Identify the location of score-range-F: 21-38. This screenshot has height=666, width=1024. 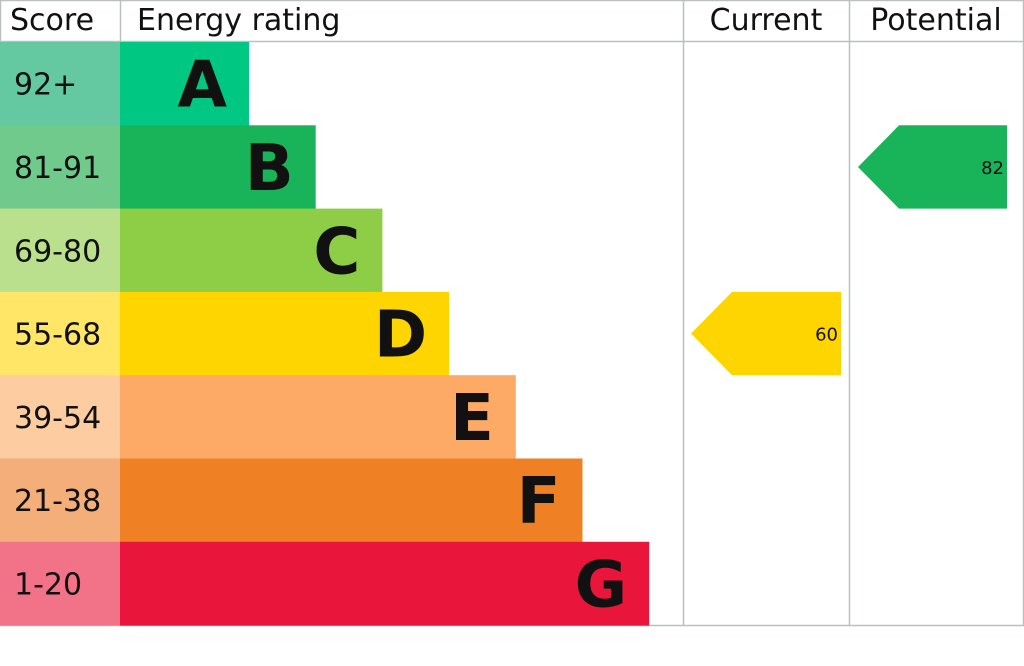
(57, 501).